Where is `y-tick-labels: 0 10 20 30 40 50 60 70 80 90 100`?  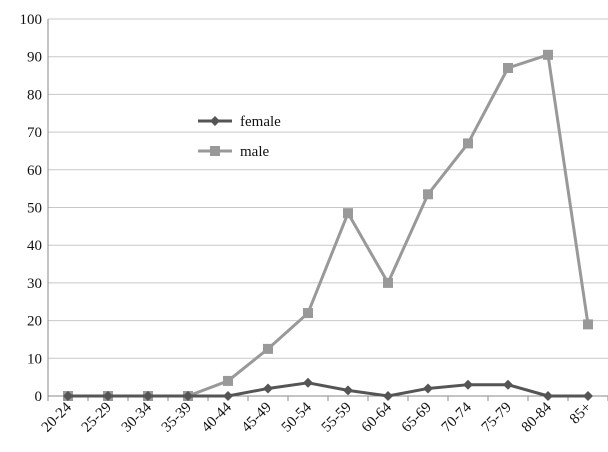 y-tick-labels: 0 10 20 30 40 50 60 70 80 90 100 is located at coordinates (31, 208).